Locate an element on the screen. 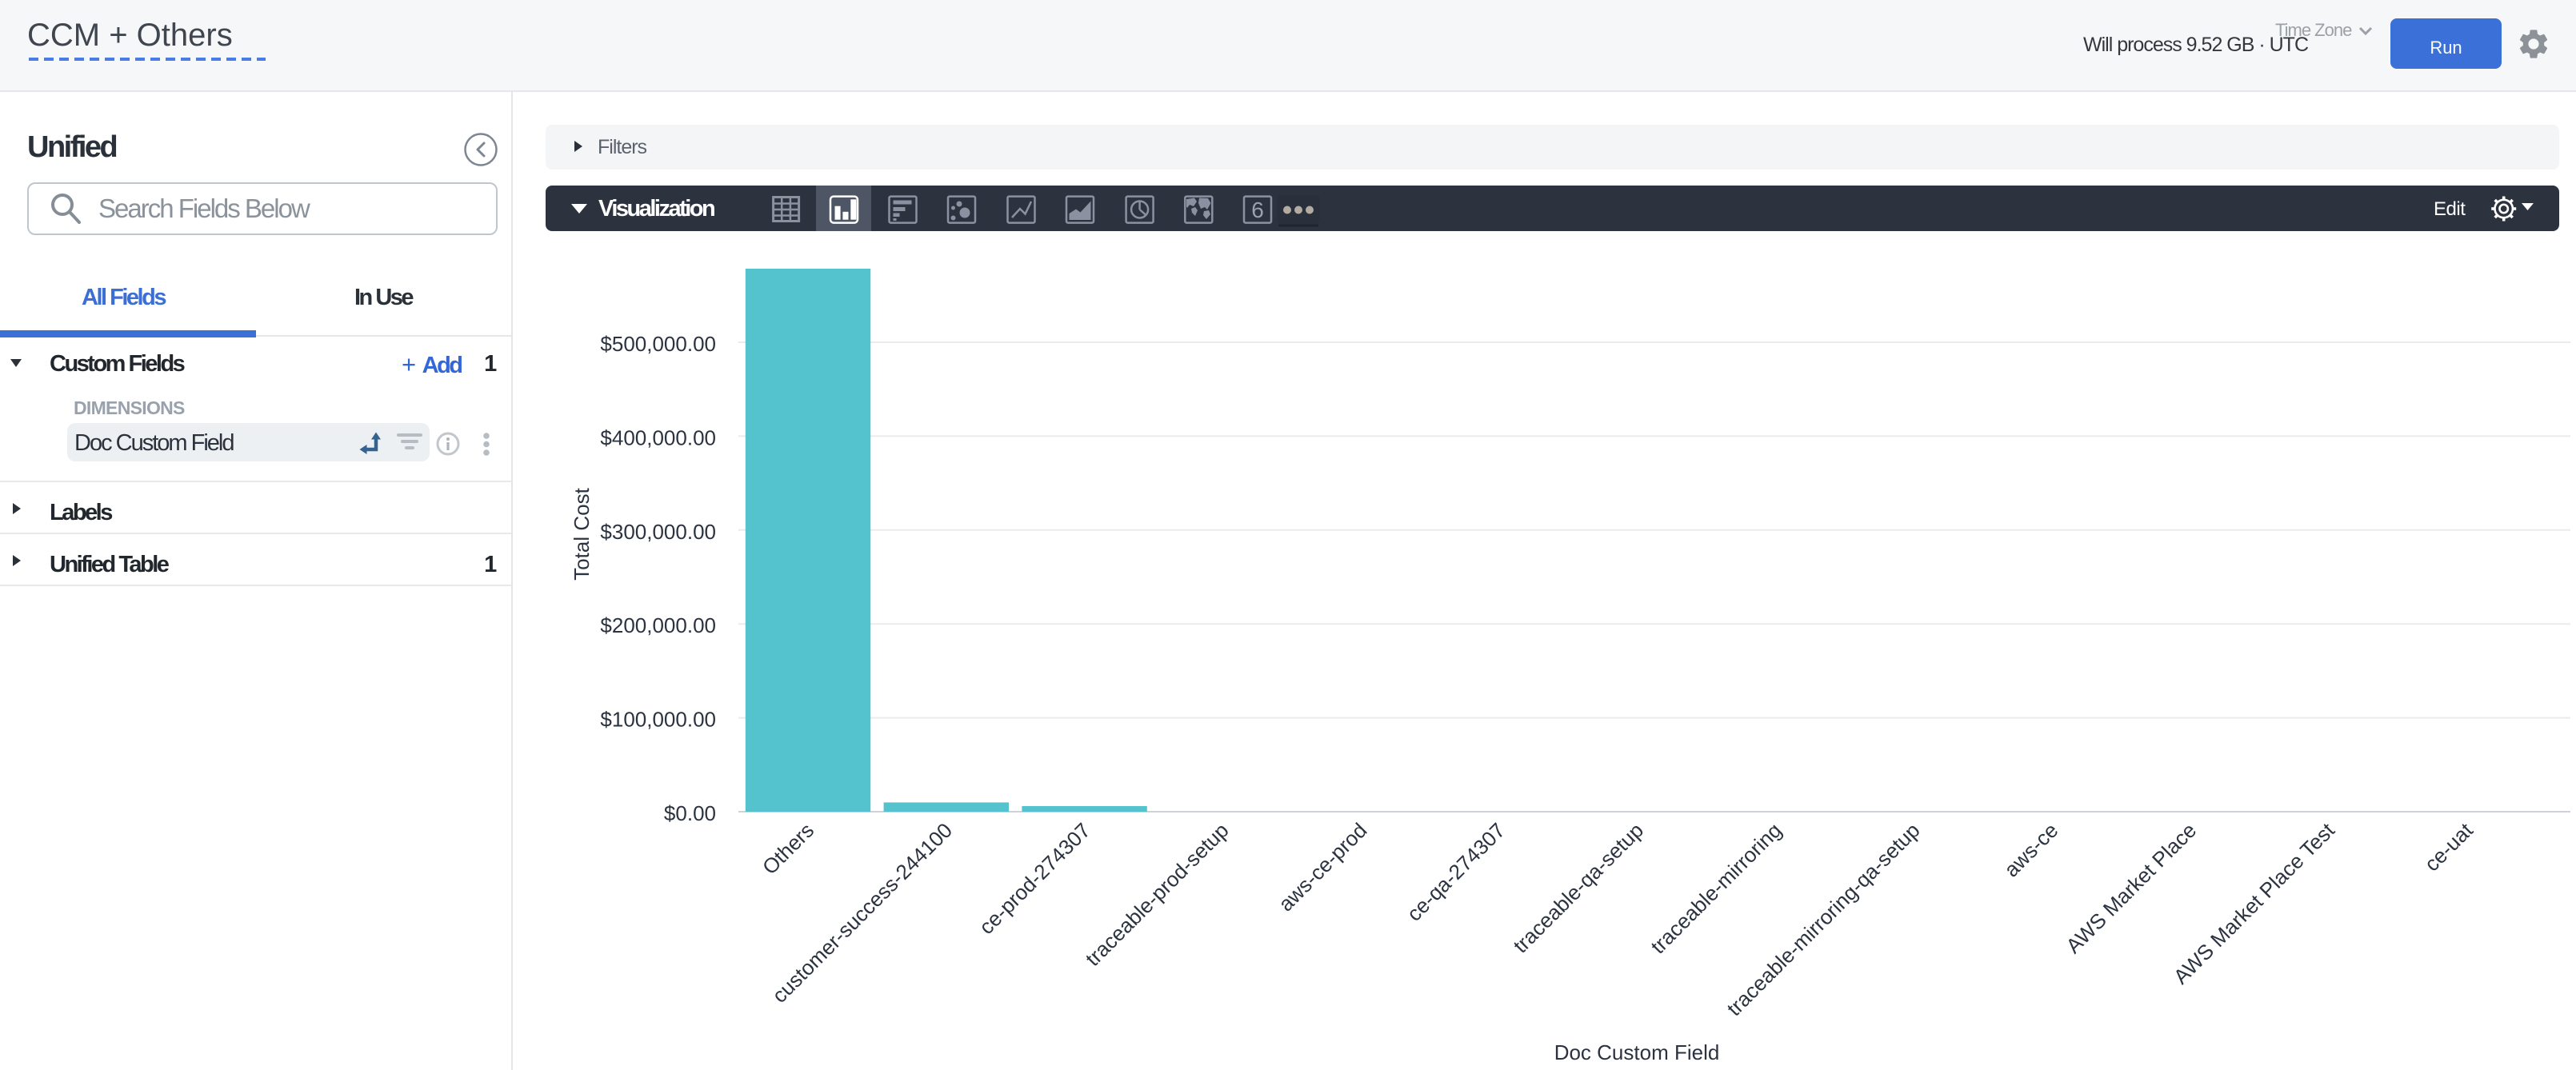  svg-text: ce-qa-274307 is located at coordinates (1456, 872).